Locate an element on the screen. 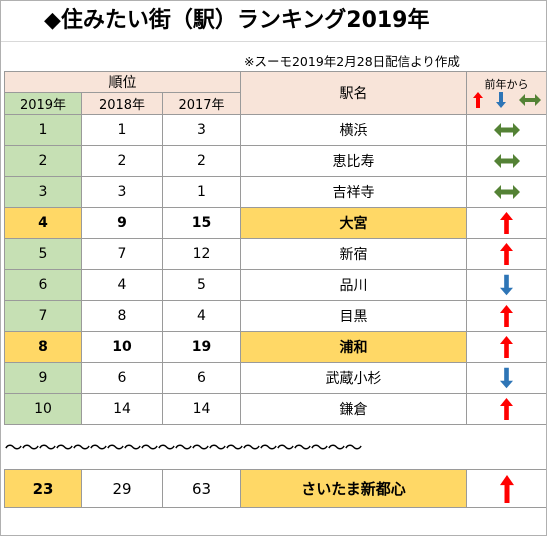  rank-2017: 19 is located at coordinates (201, 347).